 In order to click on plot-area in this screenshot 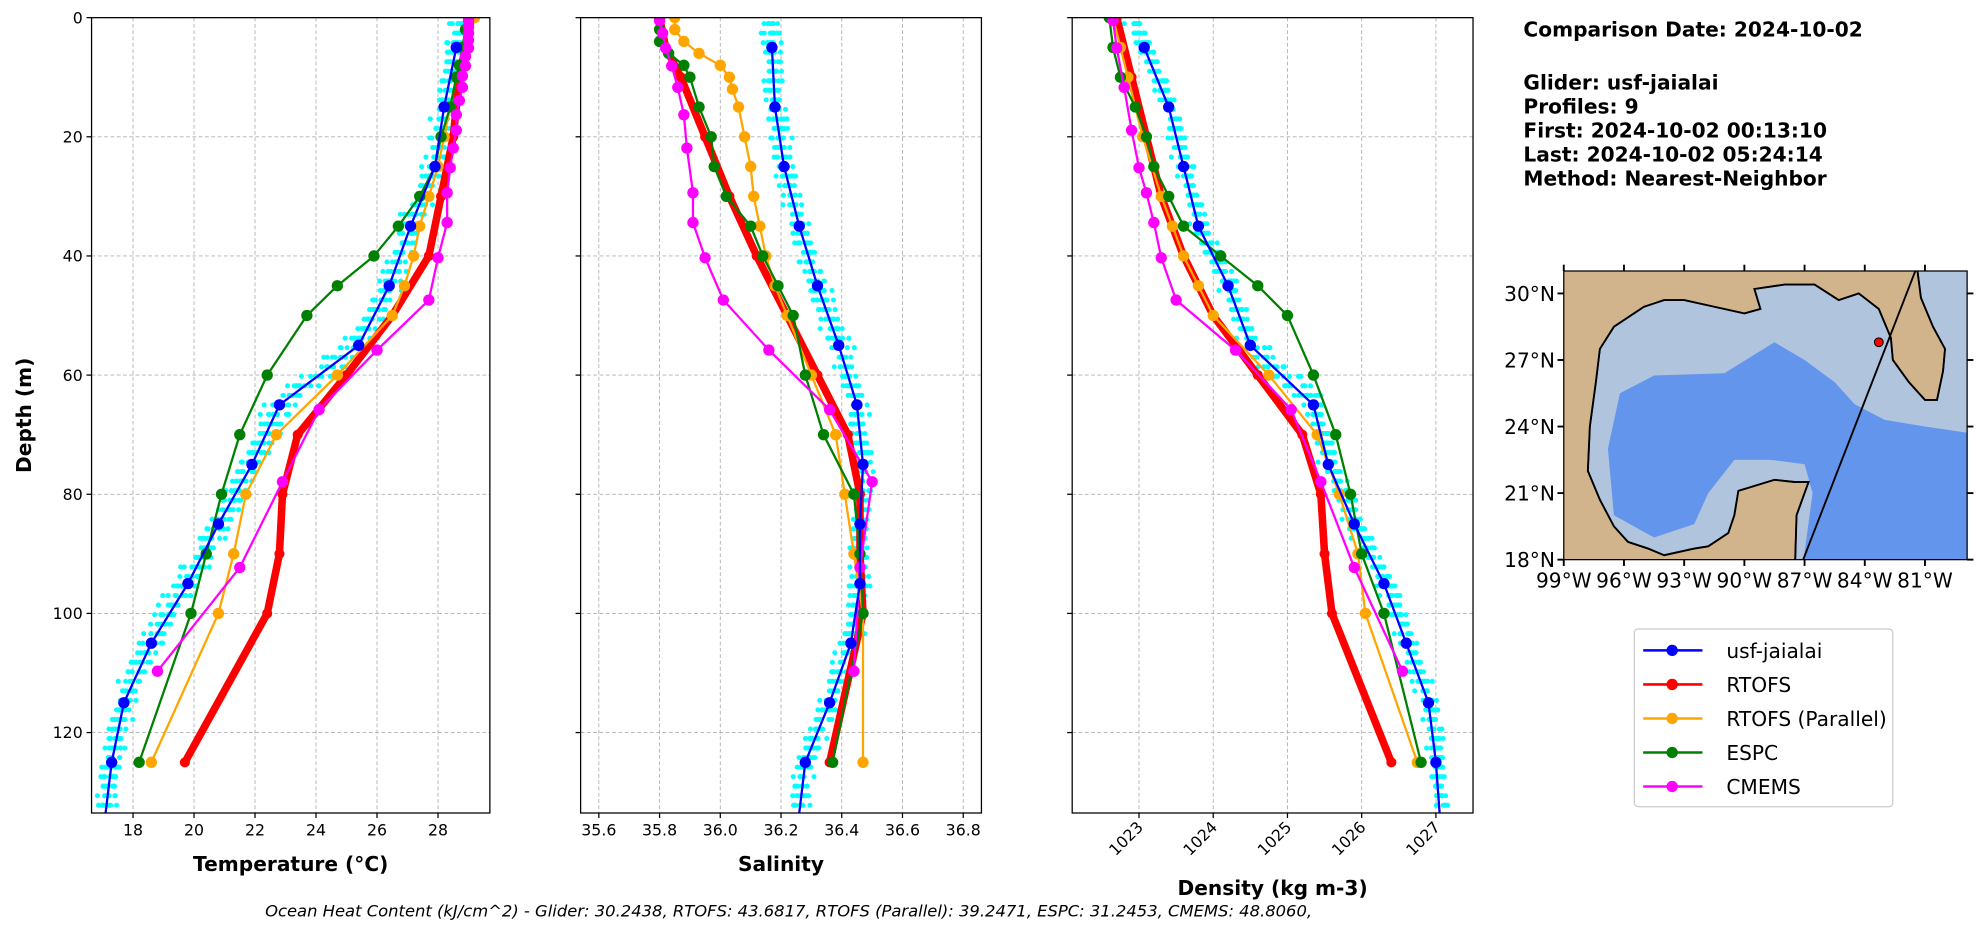, I will do `click(765, 415)`.